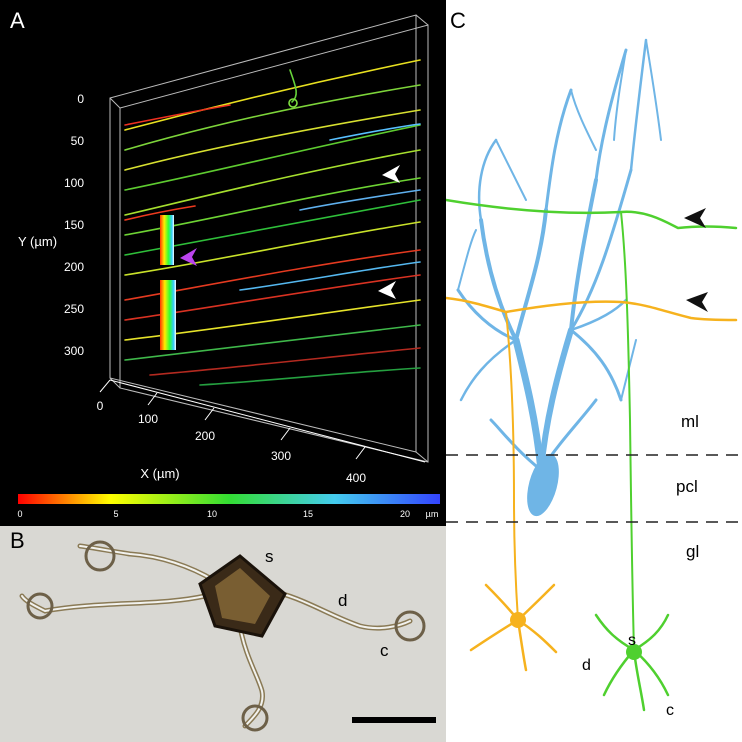  I want to click on y-tick: 100, so click(74, 183).